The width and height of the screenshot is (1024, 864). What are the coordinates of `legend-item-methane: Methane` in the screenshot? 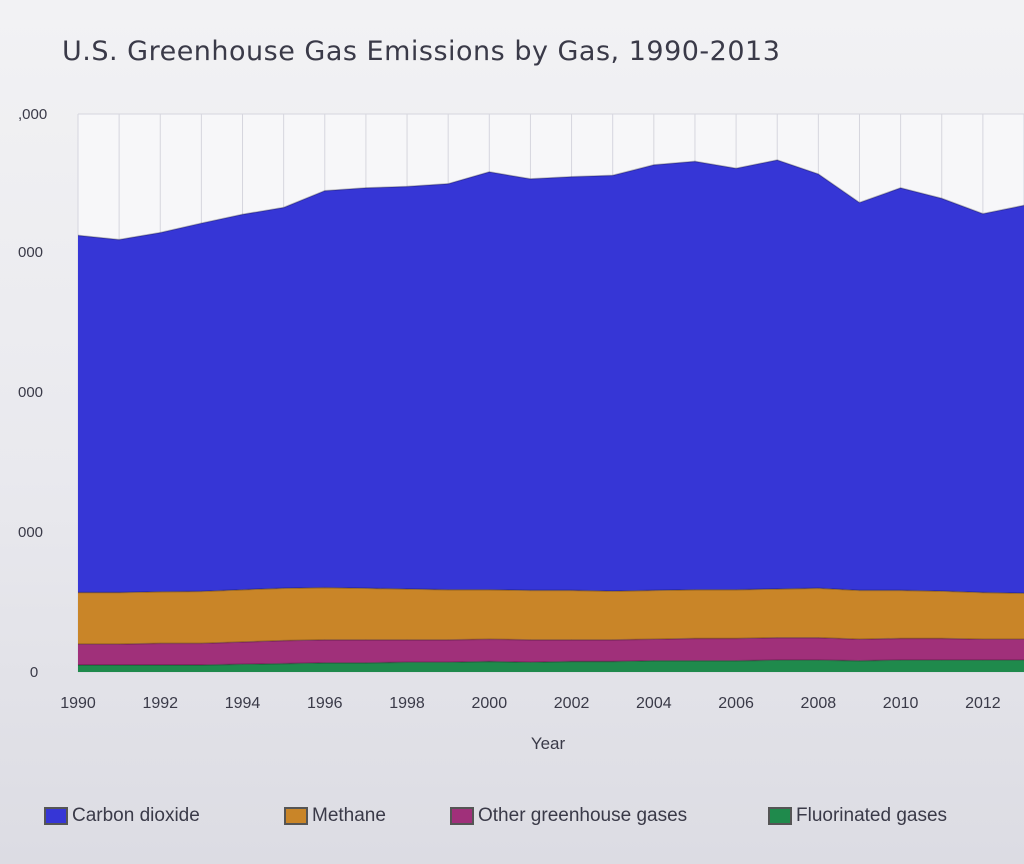 It's located at (335, 816).